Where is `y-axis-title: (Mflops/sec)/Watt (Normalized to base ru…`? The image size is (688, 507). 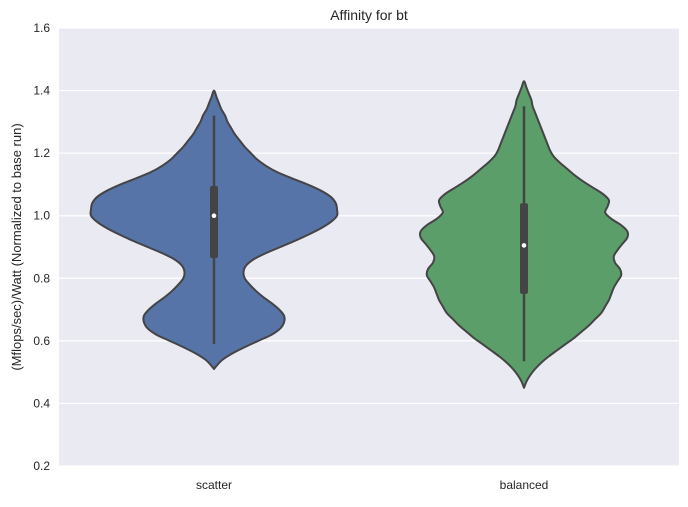
y-axis-title: (Mflops/sec)/Watt (Normalized to base ru… is located at coordinates (16, 246).